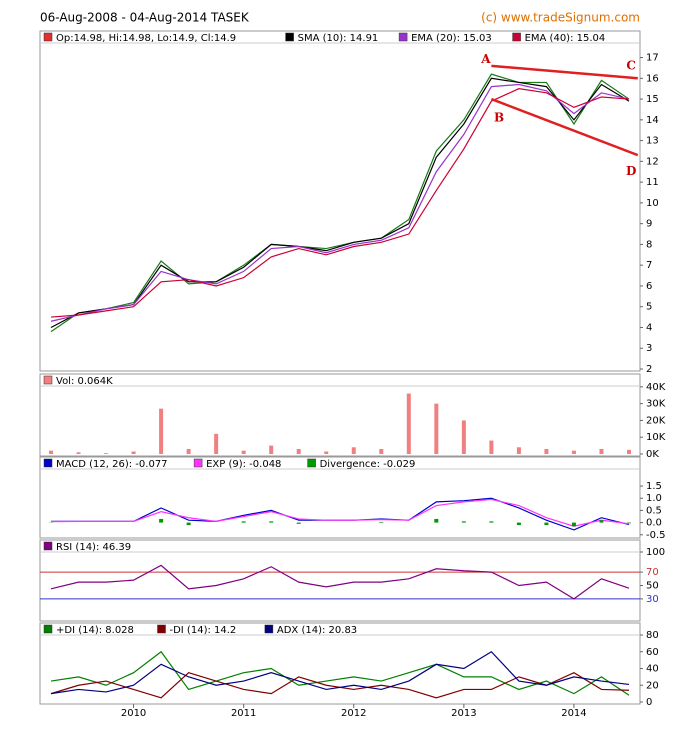 This screenshot has width=680, height=733. I want to click on y-tick-label: 40K, so click(656, 387).